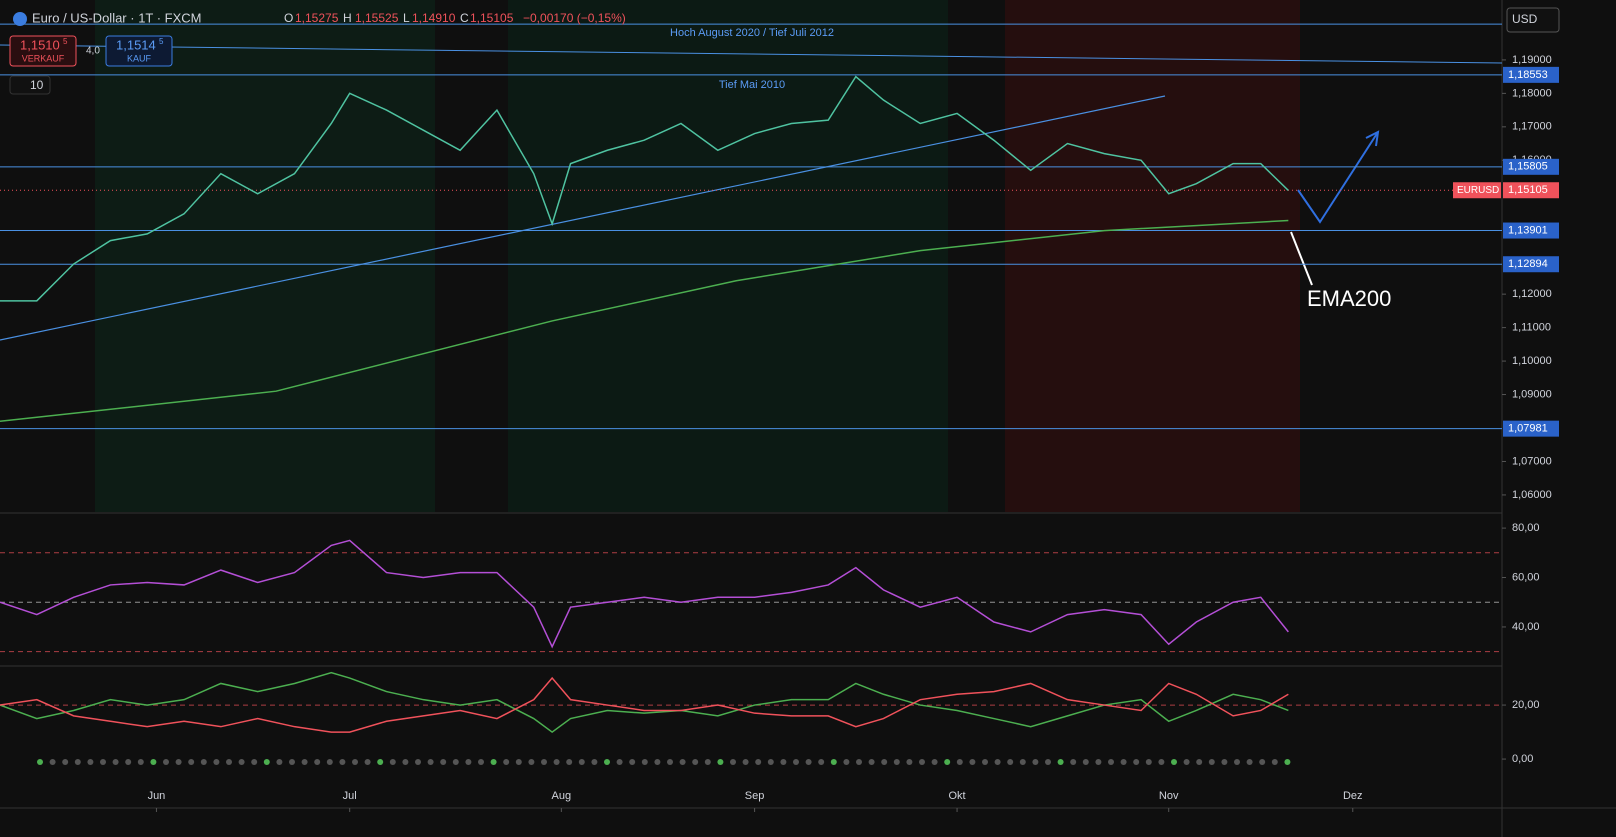 This screenshot has height=837, width=1616. What do you see at coordinates (139, 58) in the screenshot?
I see `buy-label: KAUF` at bounding box center [139, 58].